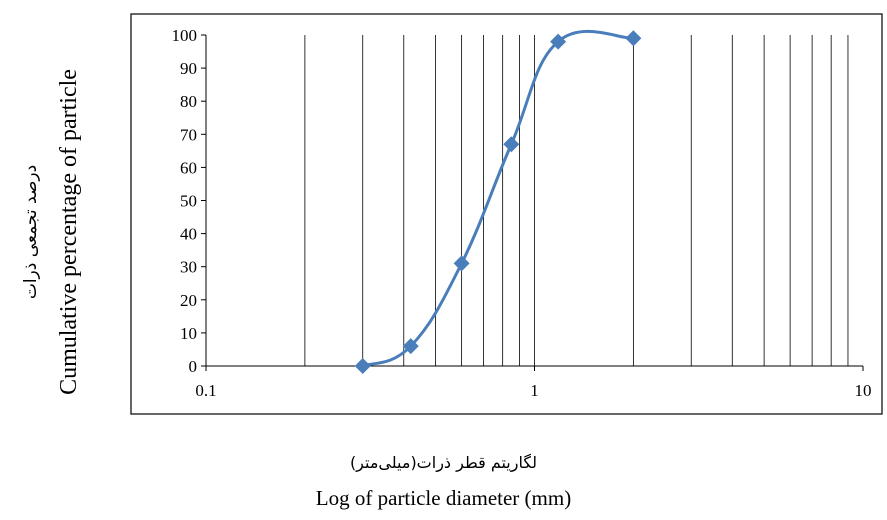 This screenshot has width=887, height=520. I want to click on y-tick-label: 90, so click(188, 68).